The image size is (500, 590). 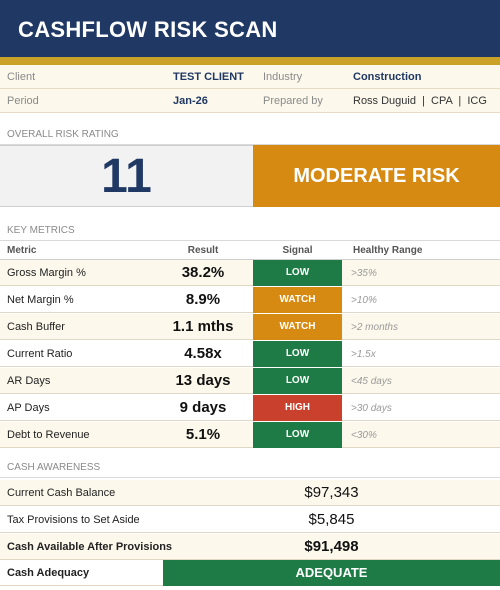 What do you see at coordinates (208, 77) in the screenshot?
I see `client-value: TEST CLIENT` at bounding box center [208, 77].